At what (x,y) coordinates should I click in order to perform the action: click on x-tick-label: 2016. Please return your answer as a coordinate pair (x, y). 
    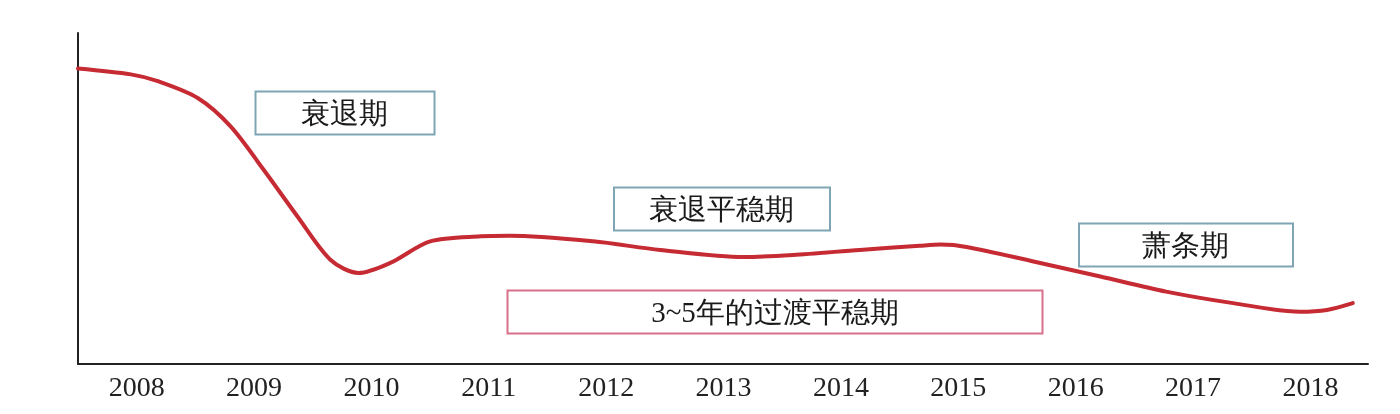
    Looking at the image, I should click on (1075, 386).